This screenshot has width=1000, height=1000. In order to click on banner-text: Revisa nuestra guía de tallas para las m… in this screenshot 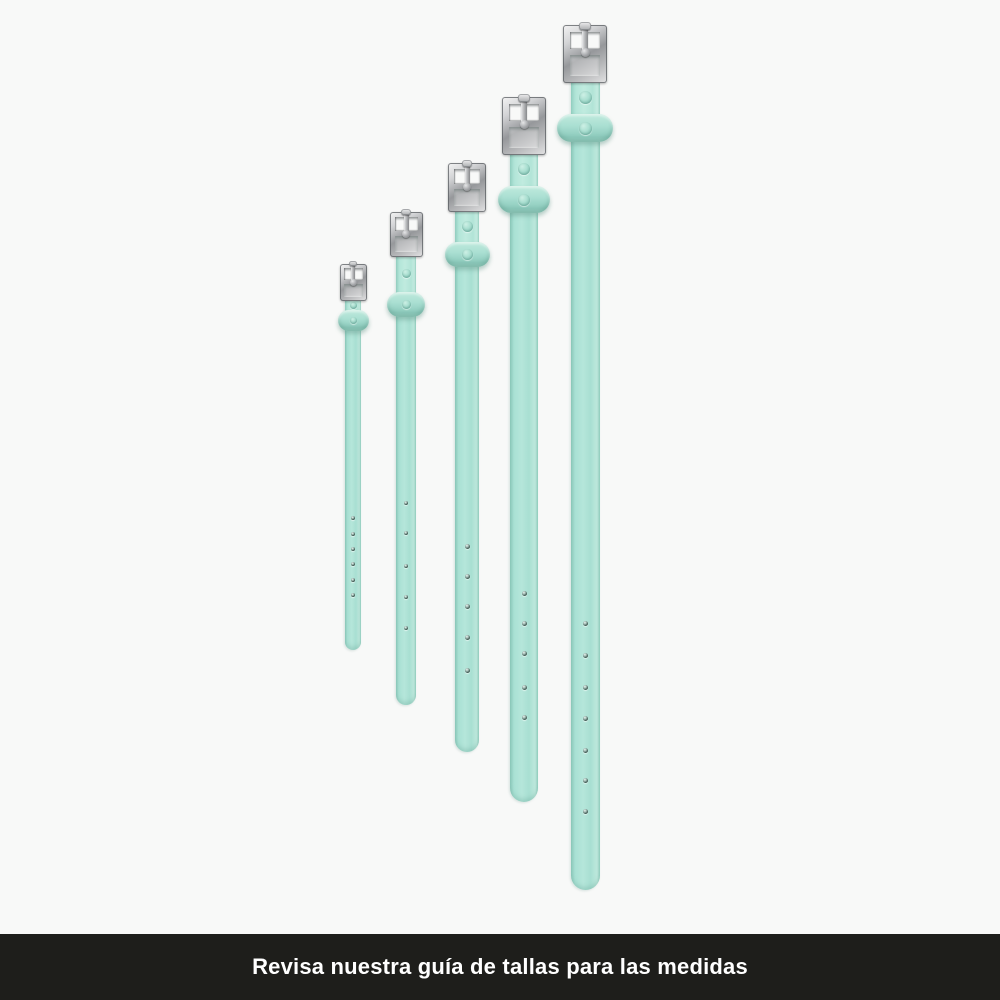, I will do `click(500, 966)`.